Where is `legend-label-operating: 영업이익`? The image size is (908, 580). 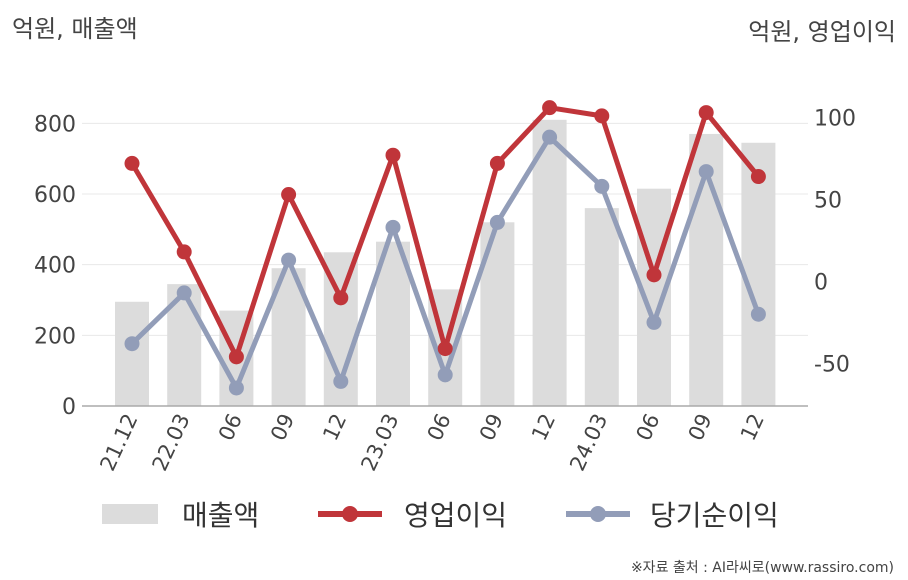 legend-label-operating: 영업이익 is located at coordinates (455, 515).